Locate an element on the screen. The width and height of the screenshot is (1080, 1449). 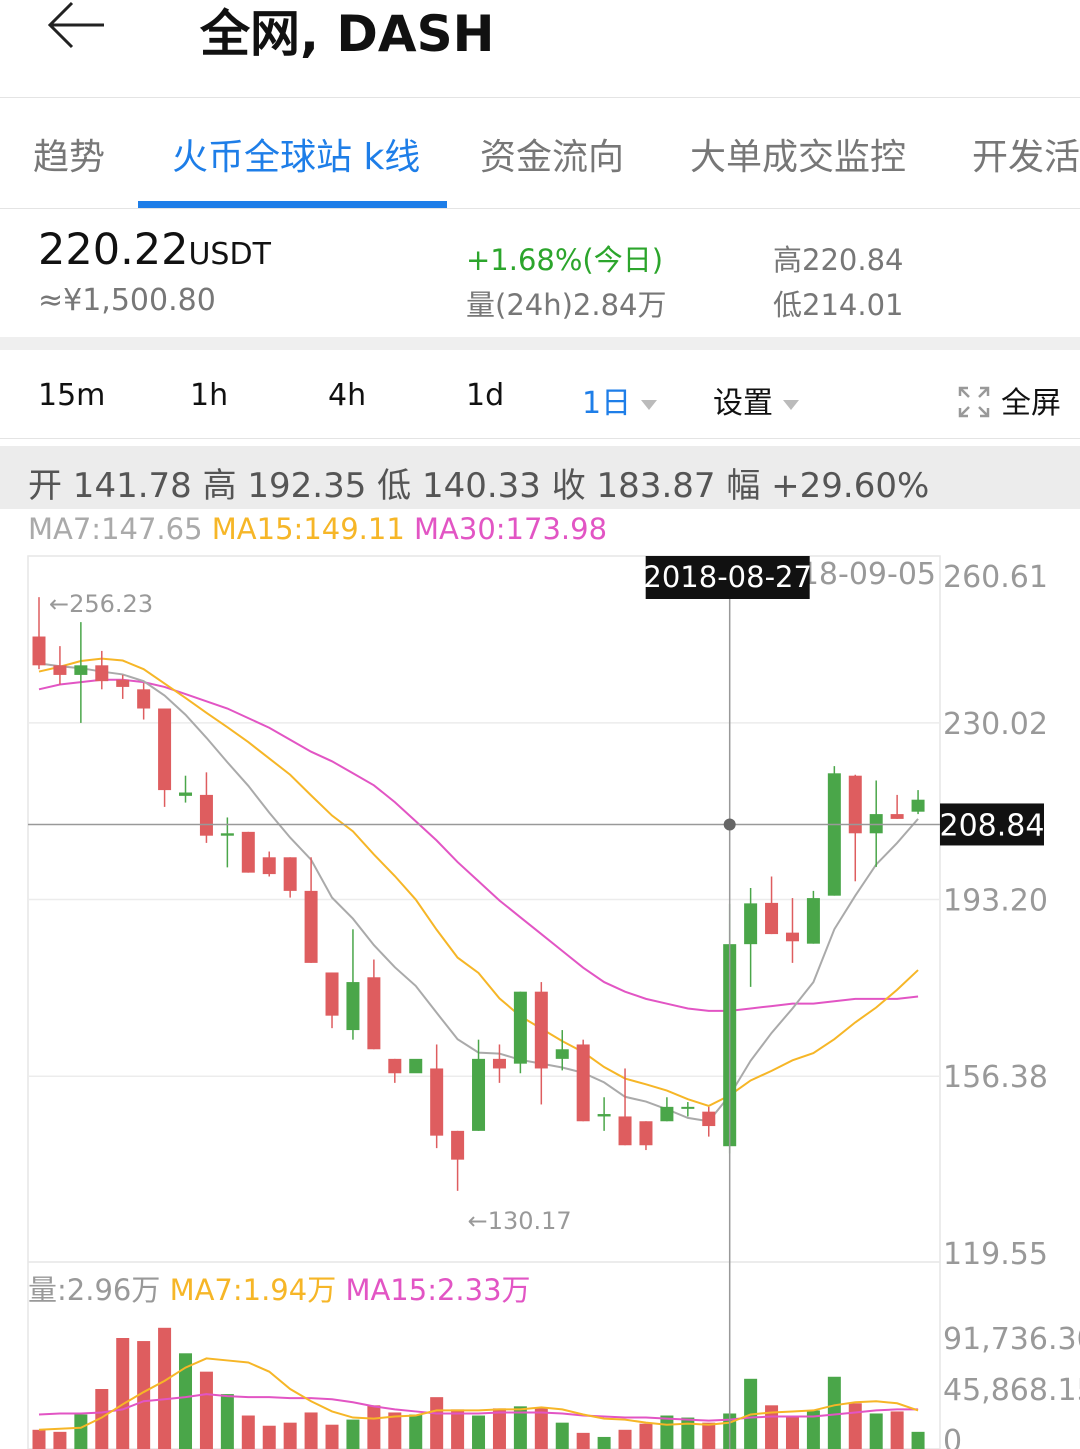
interval-4h: 4h is located at coordinates (347, 395).